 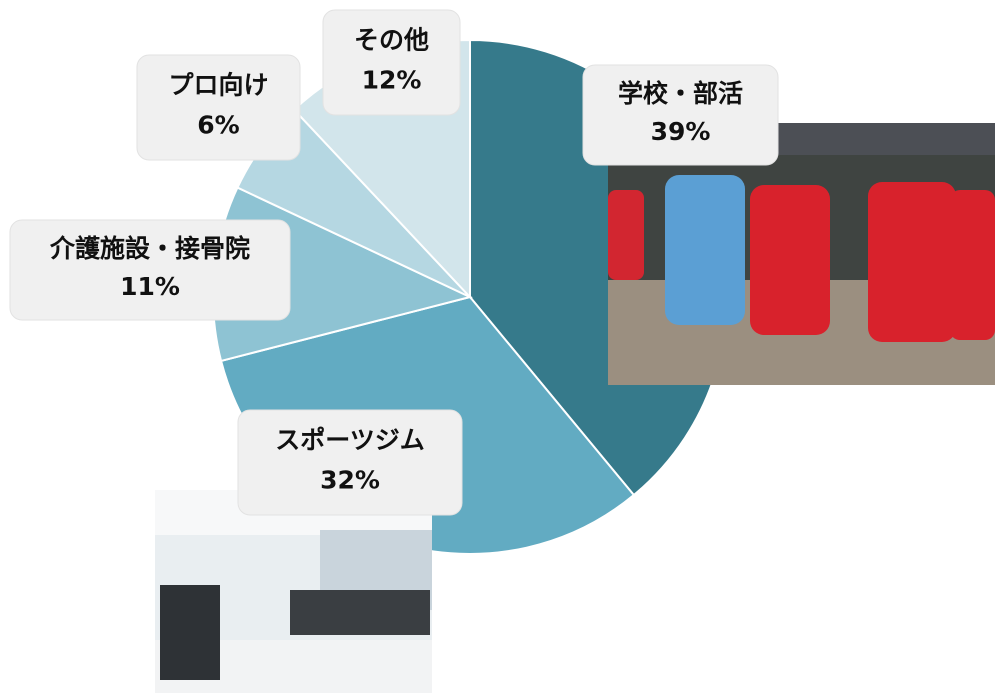 I want to click on category-label: プロ向け, so click(x=218, y=85).